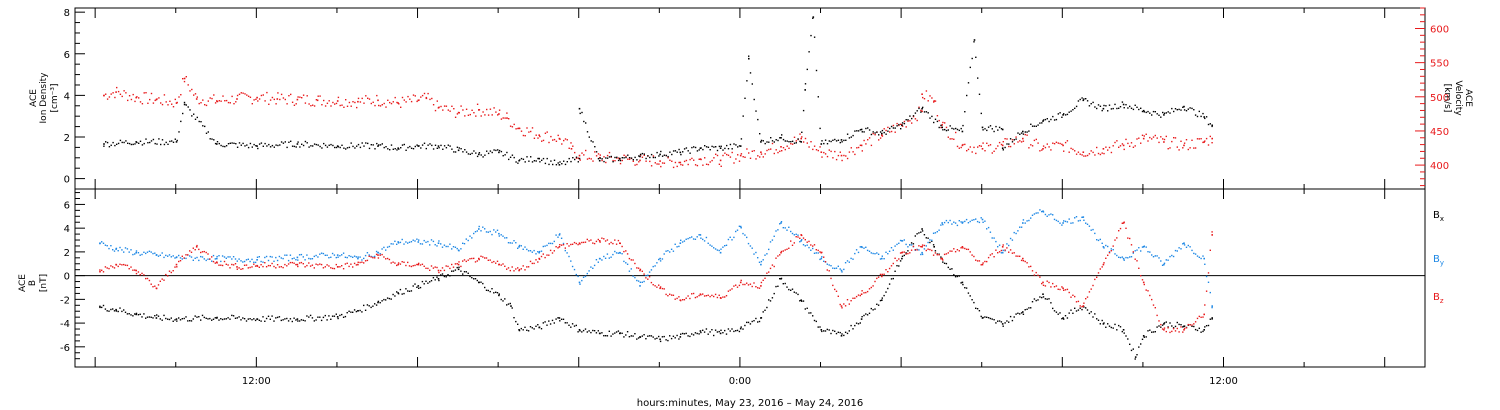 Image resolution: width=1500 pixels, height=410 pixels. I want to click on field-tick-label: 0, so click(67, 277).